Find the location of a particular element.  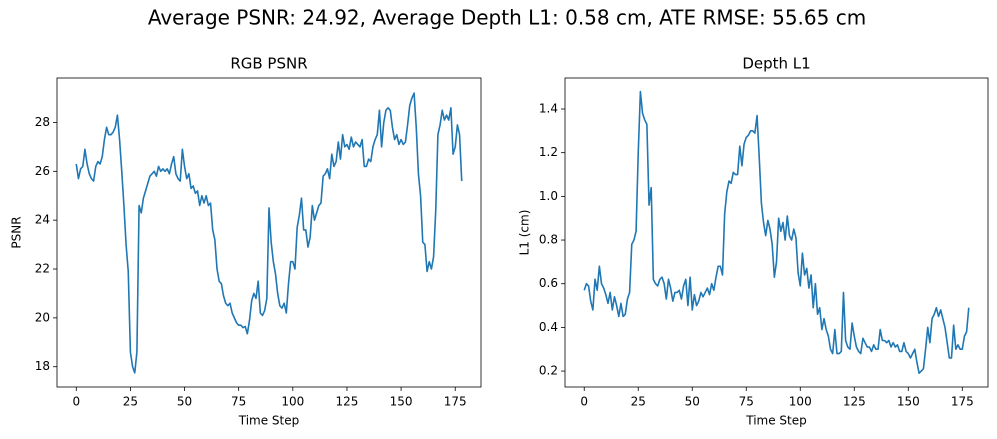

y-tick-label: 0.2 is located at coordinates (548, 371).